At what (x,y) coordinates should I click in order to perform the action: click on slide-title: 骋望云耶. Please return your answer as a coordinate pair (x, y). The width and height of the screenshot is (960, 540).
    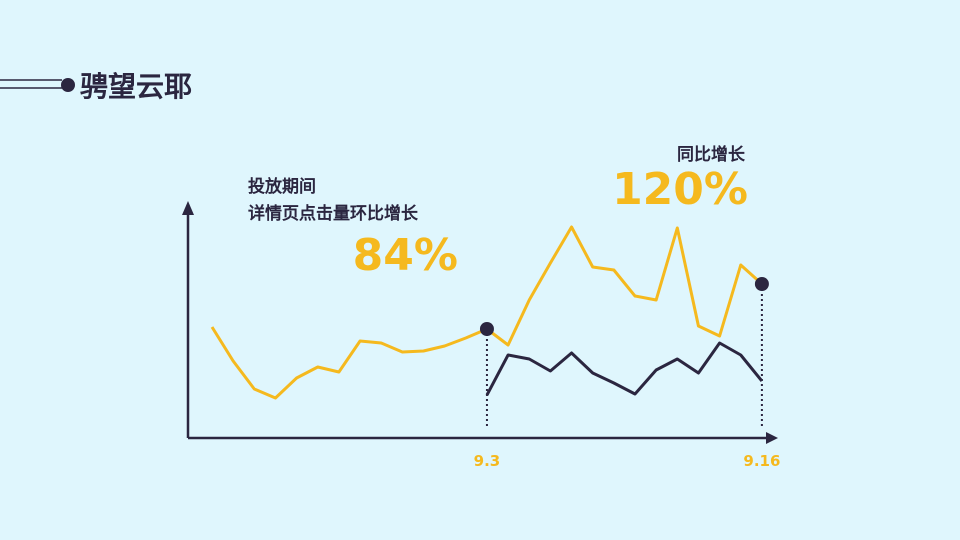
    Looking at the image, I should click on (136, 86).